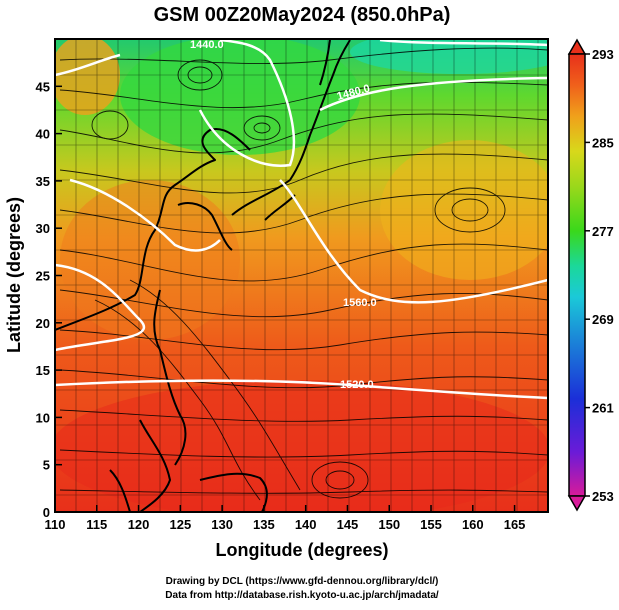 Image resolution: width=619 pixels, height=610 pixels. Describe the element at coordinates (603, 408) in the screenshot. I see `colorbar-label: 261` at that location.